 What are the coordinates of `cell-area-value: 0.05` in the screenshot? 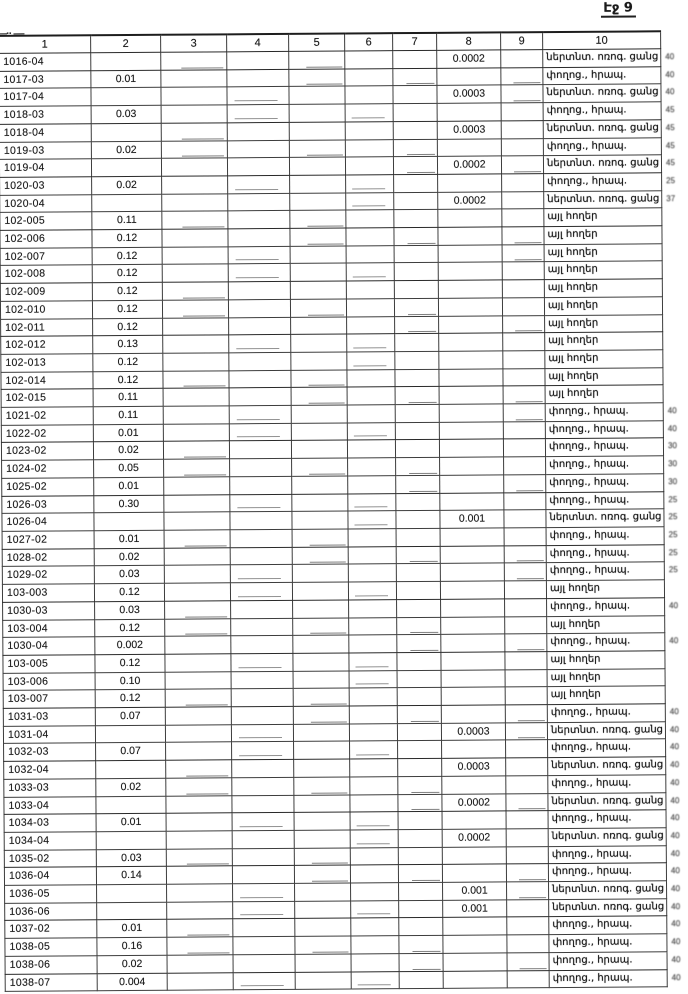 It's located at (128, 468).